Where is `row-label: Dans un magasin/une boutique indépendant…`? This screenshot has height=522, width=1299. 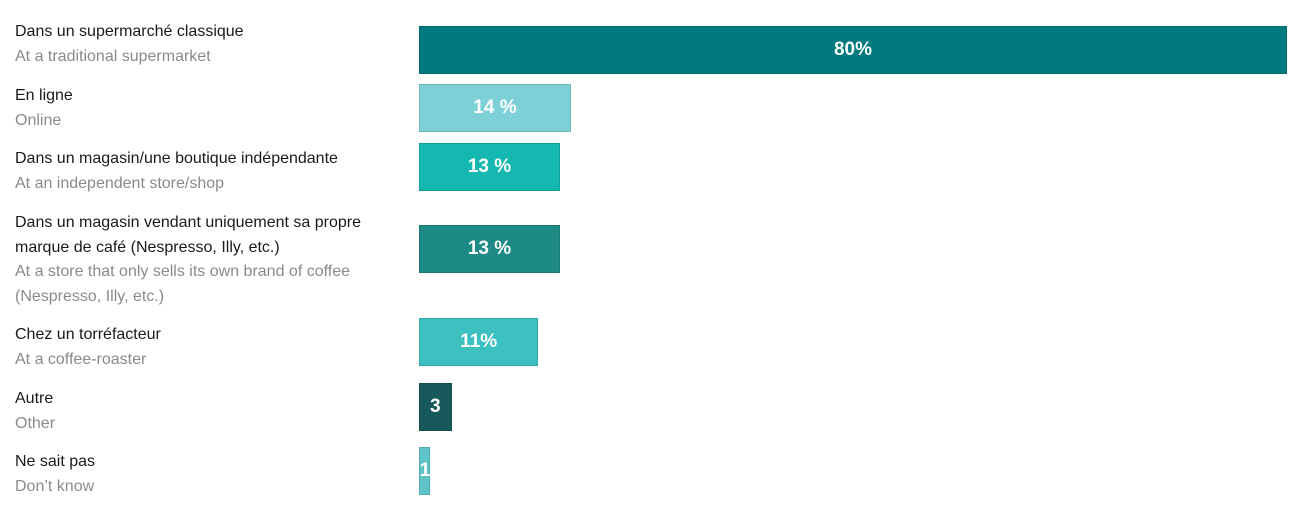 row-label: Dans un magasin/une boutique indépendant… is located at coordinates (211, 171).